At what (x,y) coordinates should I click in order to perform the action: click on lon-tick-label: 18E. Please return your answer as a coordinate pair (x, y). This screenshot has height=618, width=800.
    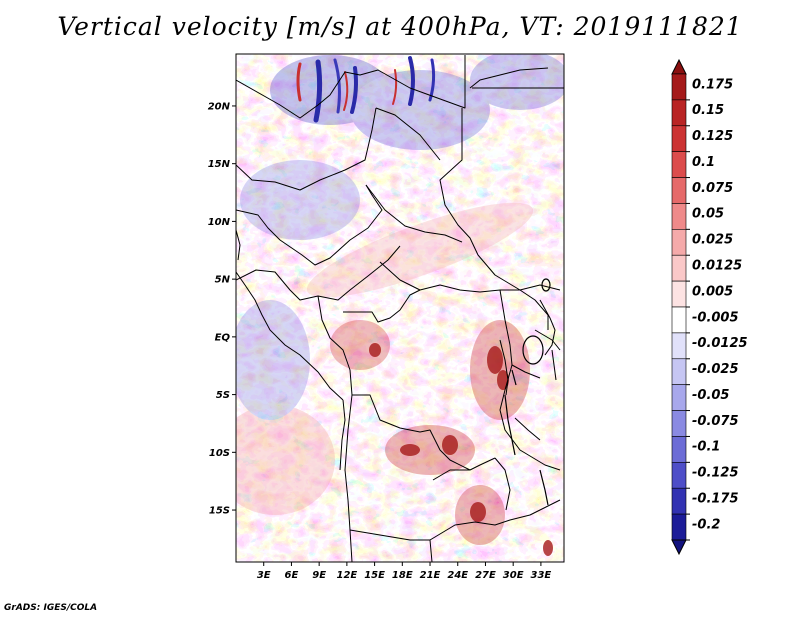
    Looking at the image, I should click on (402, 575).